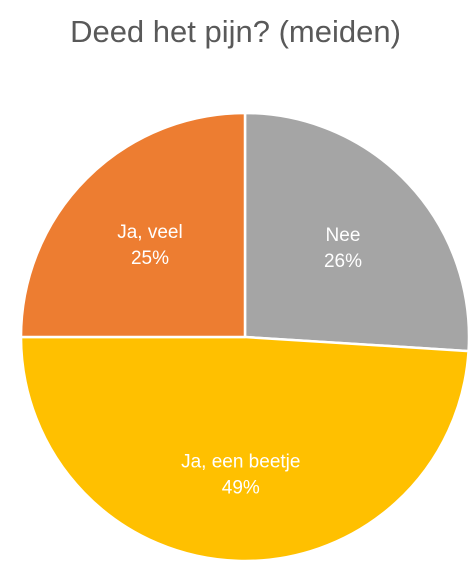 Image resolution: width=471 pixels, height=561 pixels. I want to click on chart-title: Deed het pijn? (meiden), so click(235, 31).